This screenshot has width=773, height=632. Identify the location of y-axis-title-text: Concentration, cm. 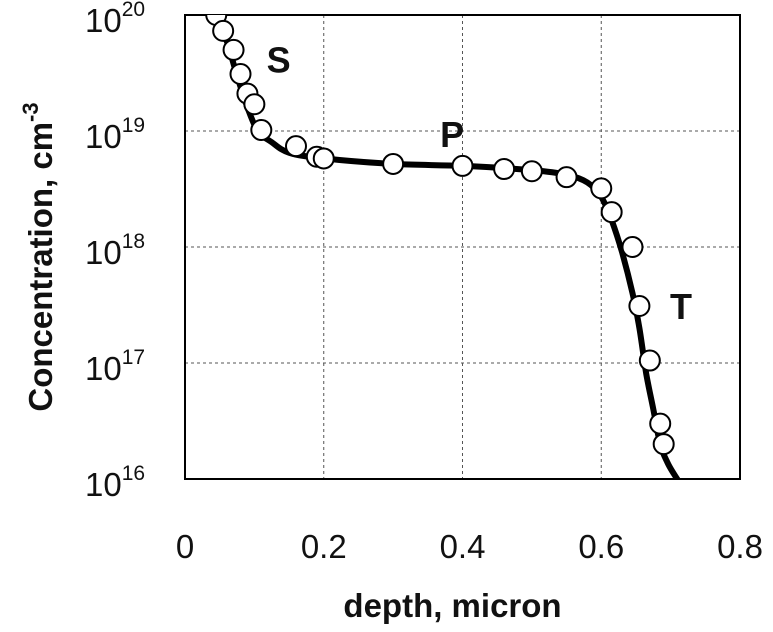
(40, 267).